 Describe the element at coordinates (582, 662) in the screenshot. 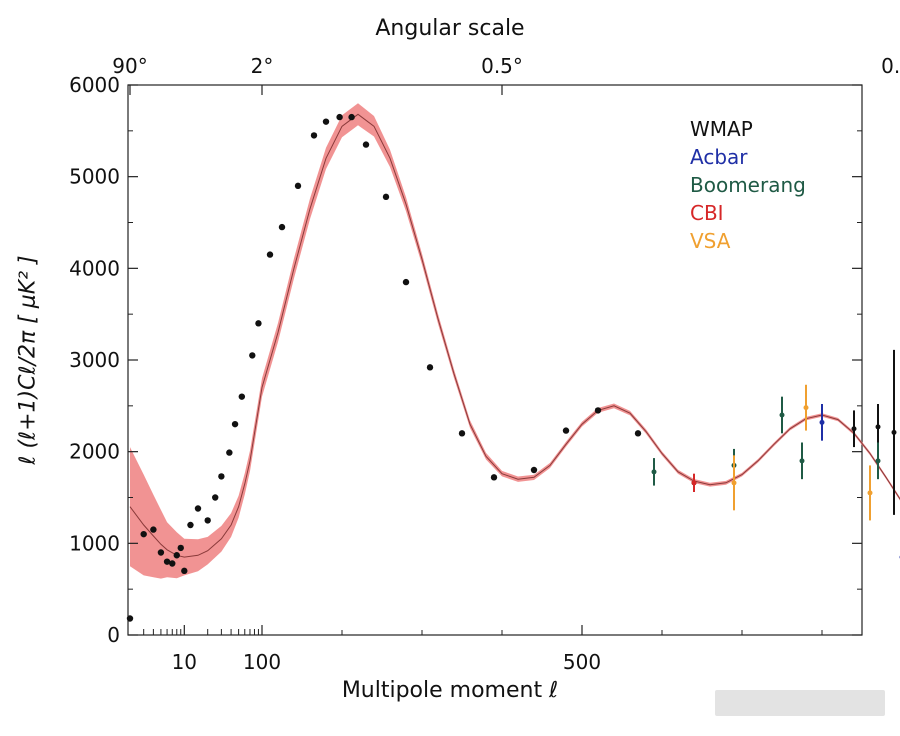

I see `x-tick-label: 500` at that location.